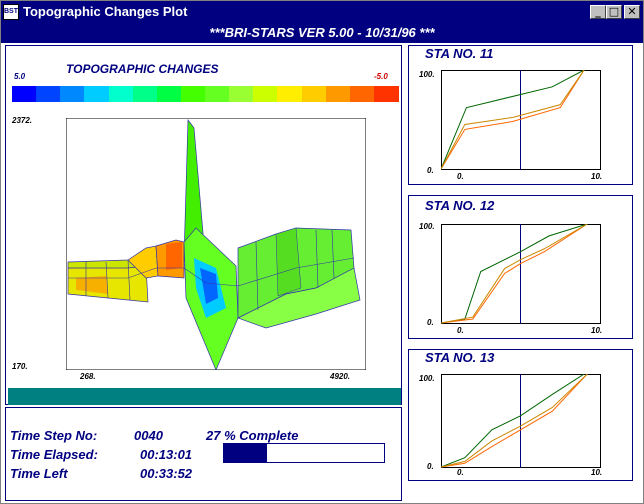  What do you see at coordinates (22, 120) in the screenshot?
I see `y-top-label: 2372.` at bounding box center [22, 120].